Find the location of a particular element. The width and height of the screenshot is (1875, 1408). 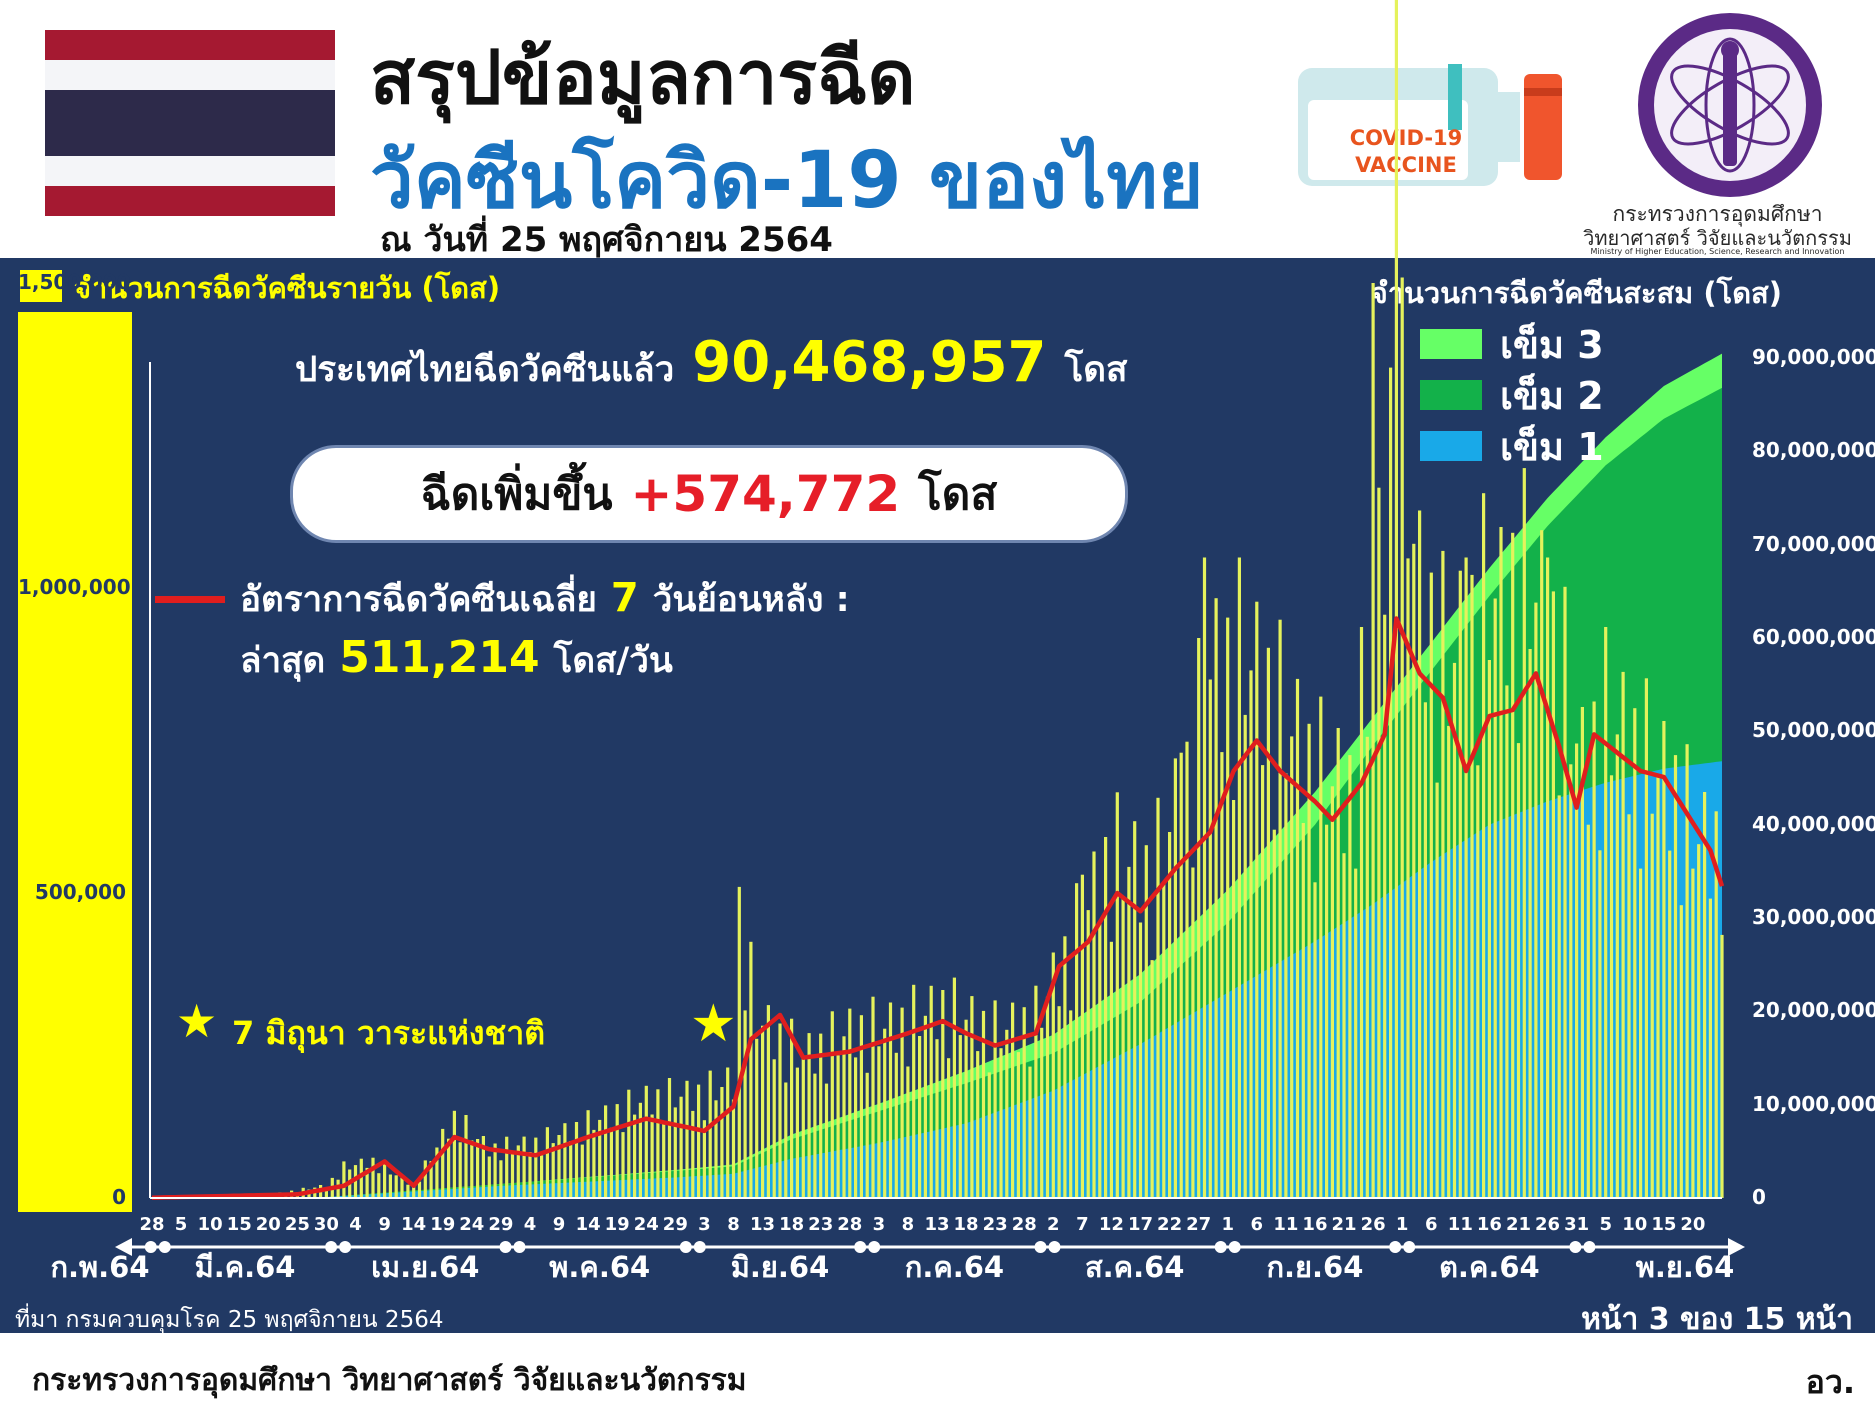

daily-legend-swatch is located at coordinates (41, 286).